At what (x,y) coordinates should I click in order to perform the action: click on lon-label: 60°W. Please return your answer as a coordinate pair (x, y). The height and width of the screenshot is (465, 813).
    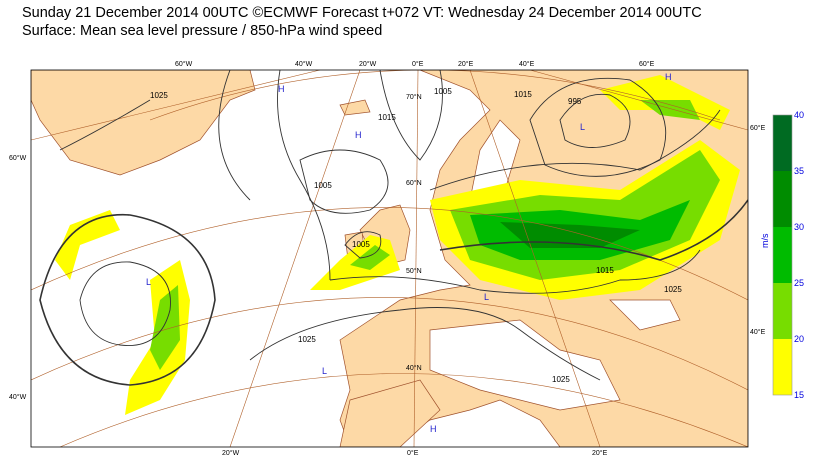
    Looking at the image, I should click on (184, 64).